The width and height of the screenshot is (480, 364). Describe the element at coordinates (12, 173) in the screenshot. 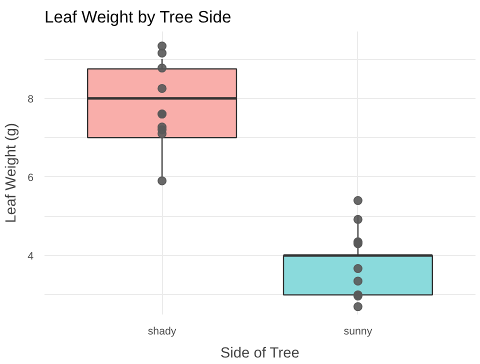

I see `y-axis-title: Leaf Weight (g)` at that location.